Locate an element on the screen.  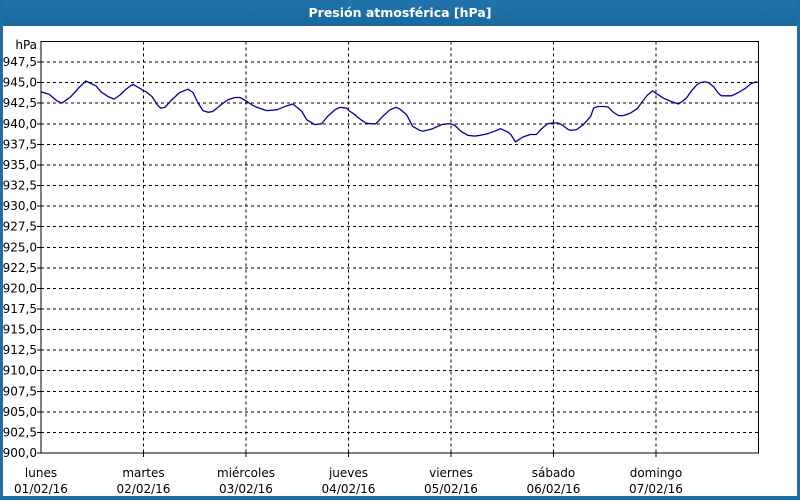
x-date-label: 03/02/16 is located at coordinates (246, 489).